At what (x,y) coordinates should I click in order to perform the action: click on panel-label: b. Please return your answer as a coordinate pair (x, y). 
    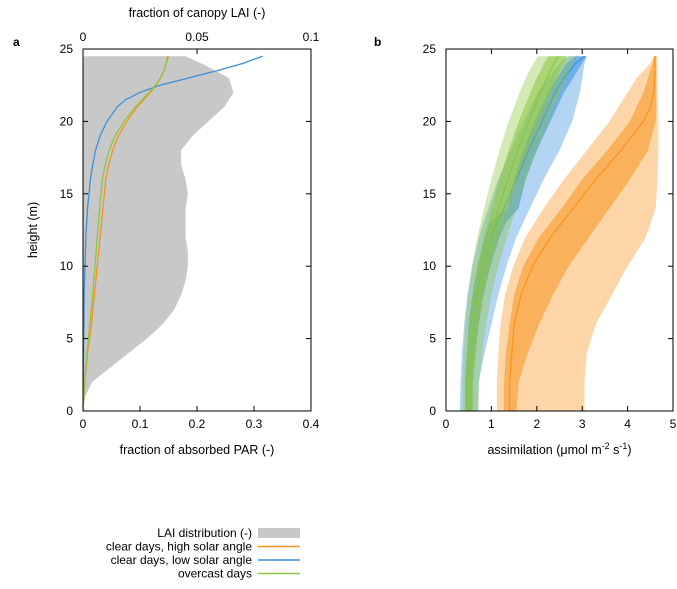
    Looking at the image, I should click on (377, 42).